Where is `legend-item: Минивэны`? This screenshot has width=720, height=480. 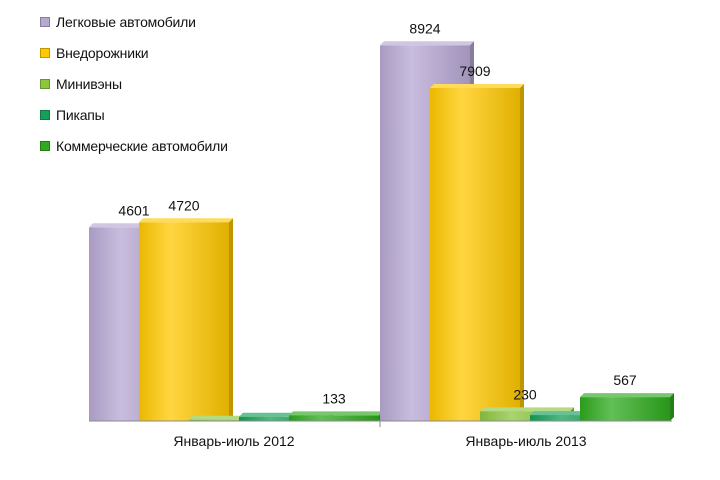 legend-item: Минивэны is located at coordinates (134, 83).